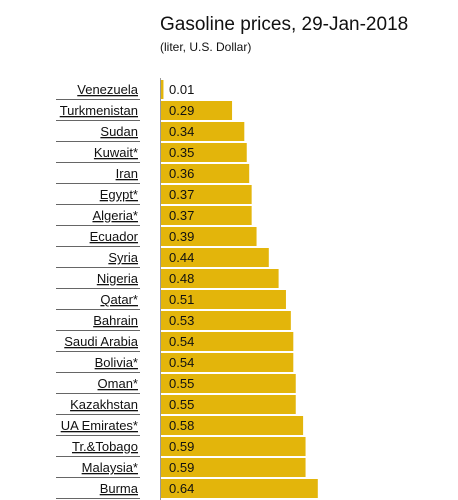 The image size is (458, 500). Describe the element at coordinates (181, 152) in the screenshot. I see `value-label: 0.35` at that location.